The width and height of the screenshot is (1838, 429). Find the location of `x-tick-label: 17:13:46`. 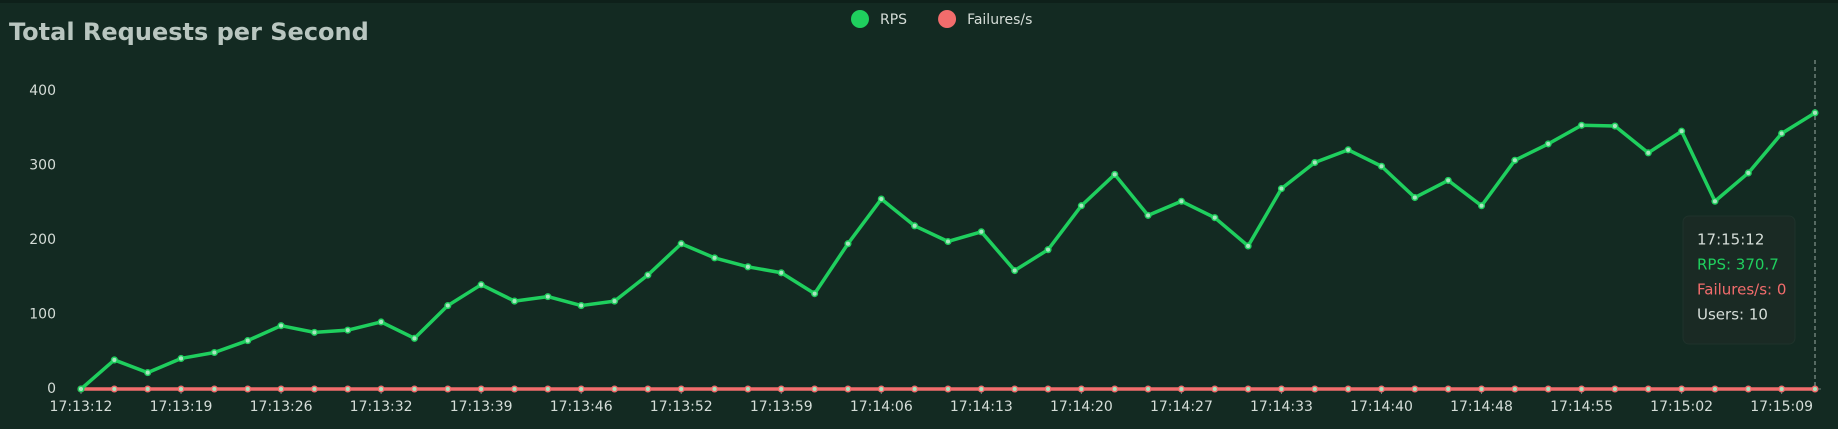

x-tick-label: 17:13:46 is located at coordinates (581, 407).